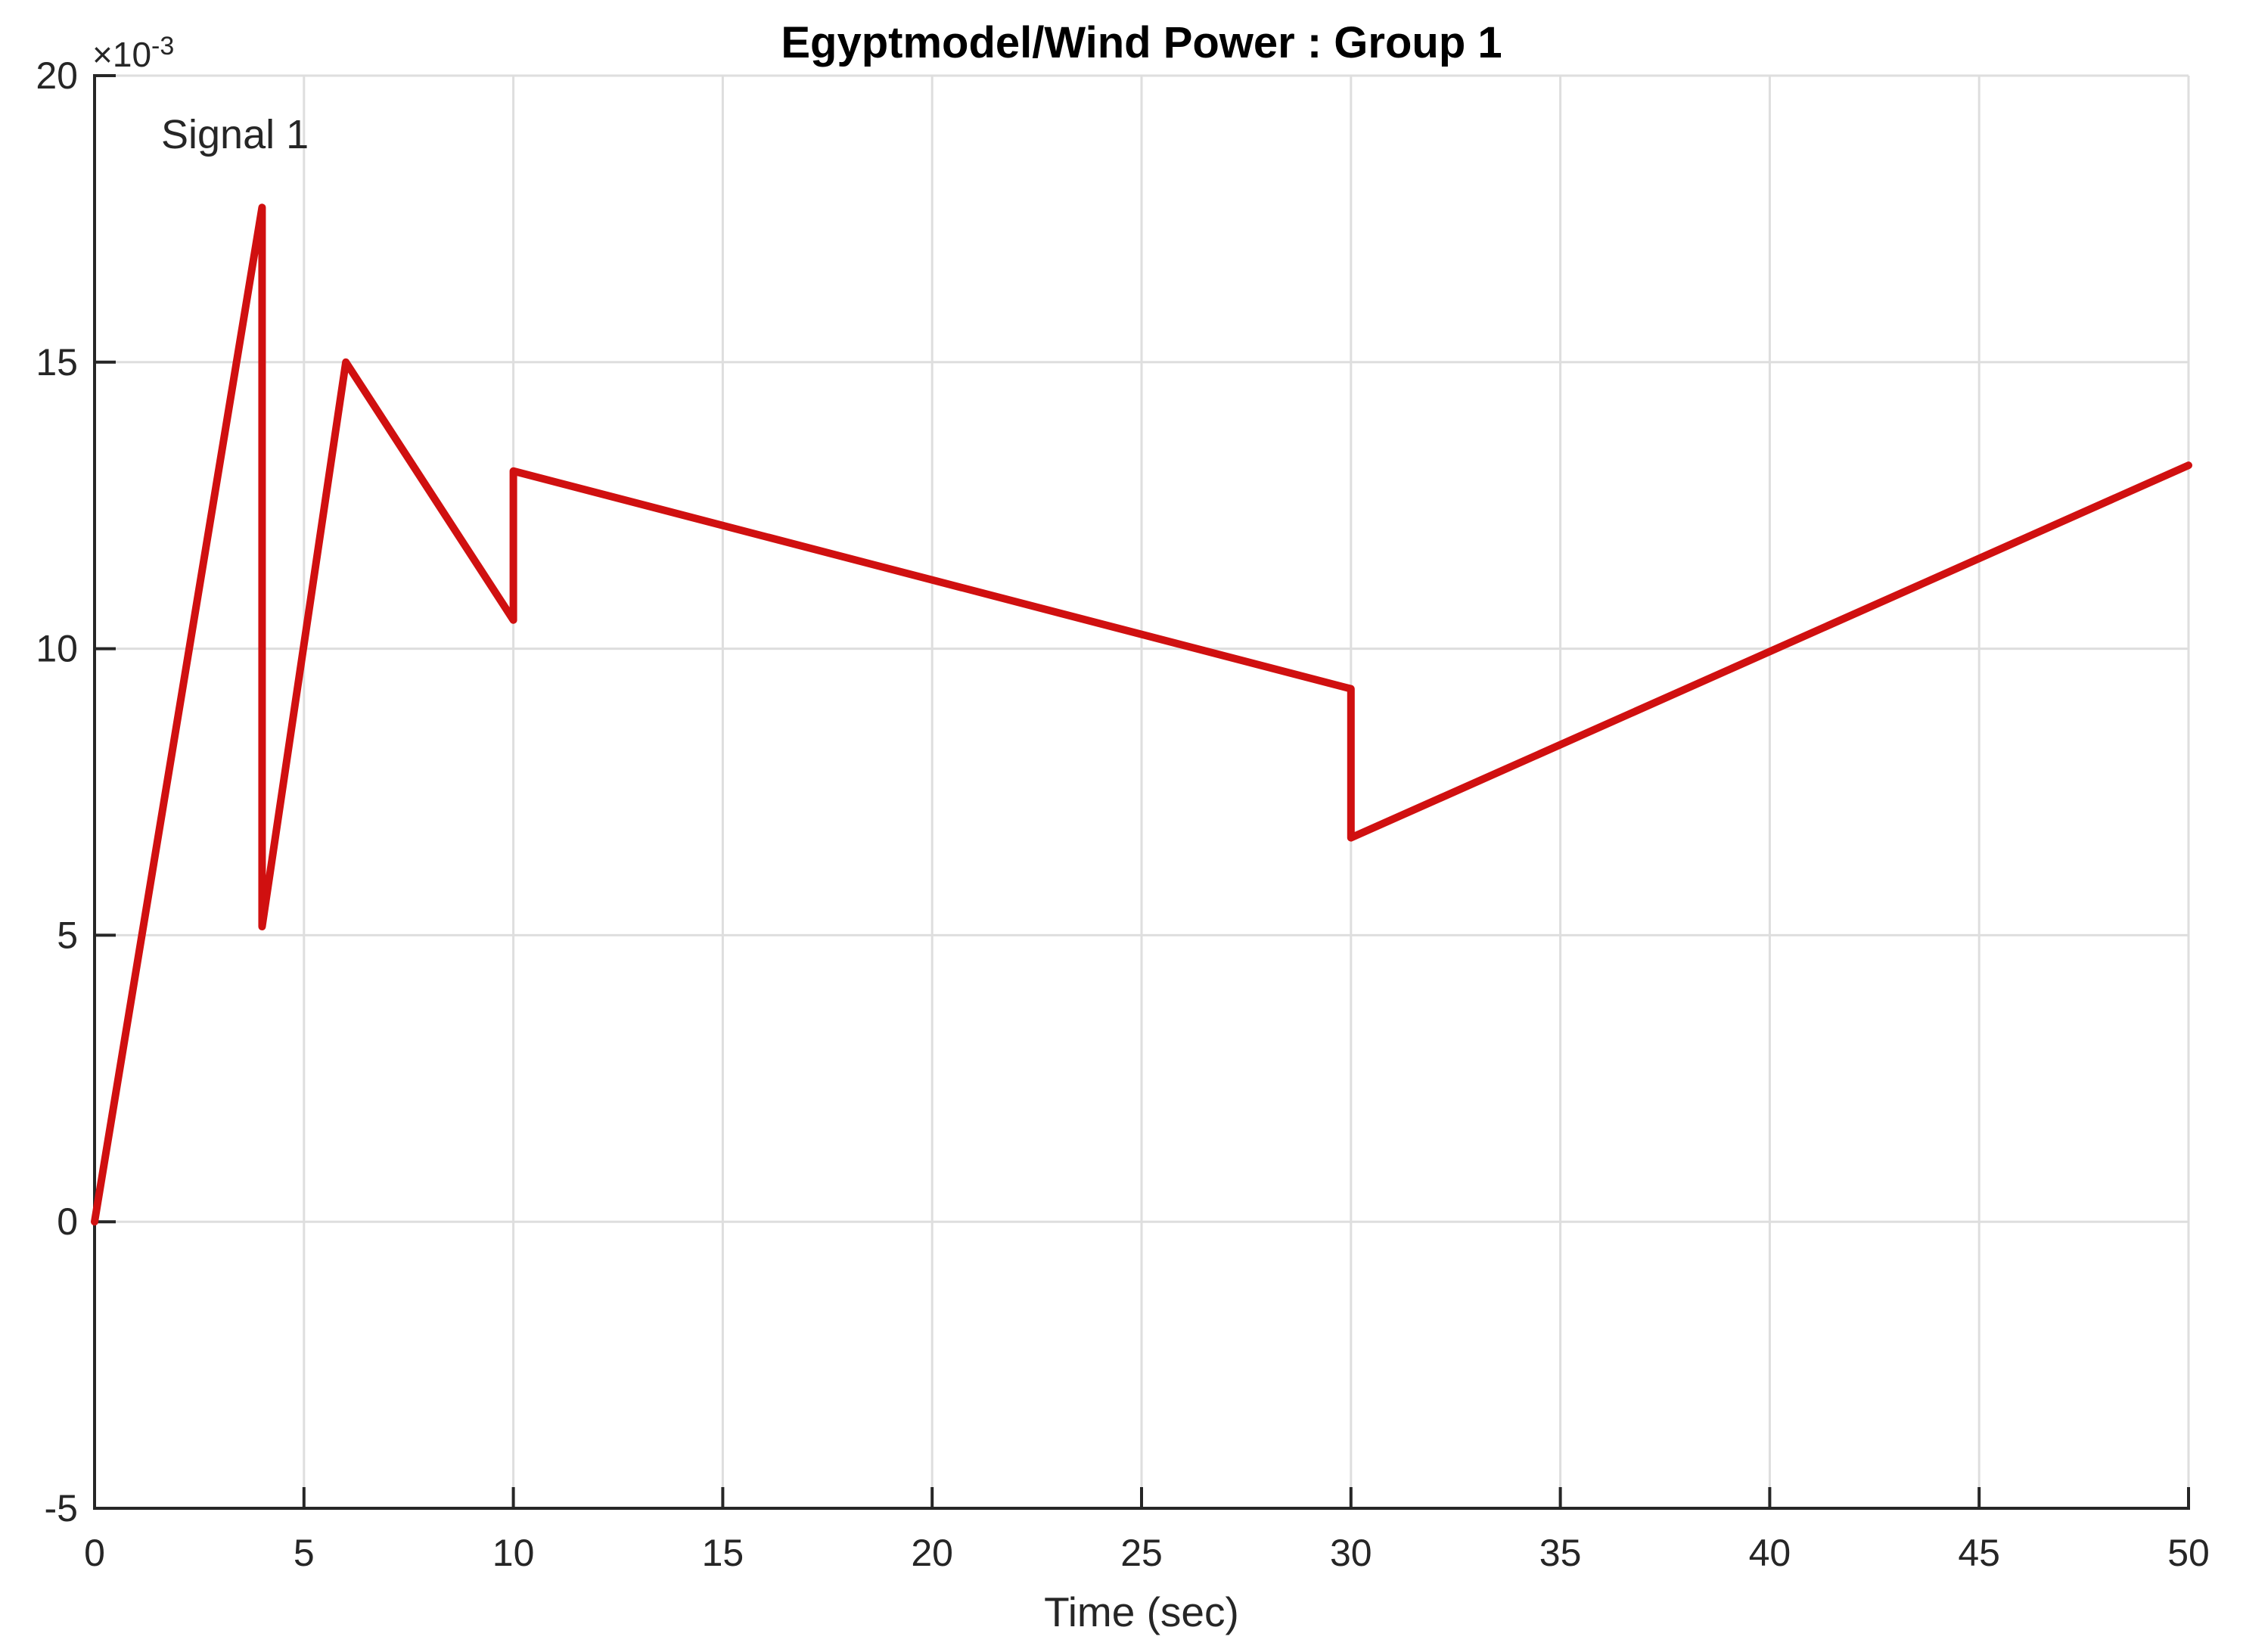 The height and width of the screenshot is (1652, 2243). What do you see at coordinates (932, 1553) in the screenshot?
I see `x-tick-label: 20` at bounding box center [932, 1553].